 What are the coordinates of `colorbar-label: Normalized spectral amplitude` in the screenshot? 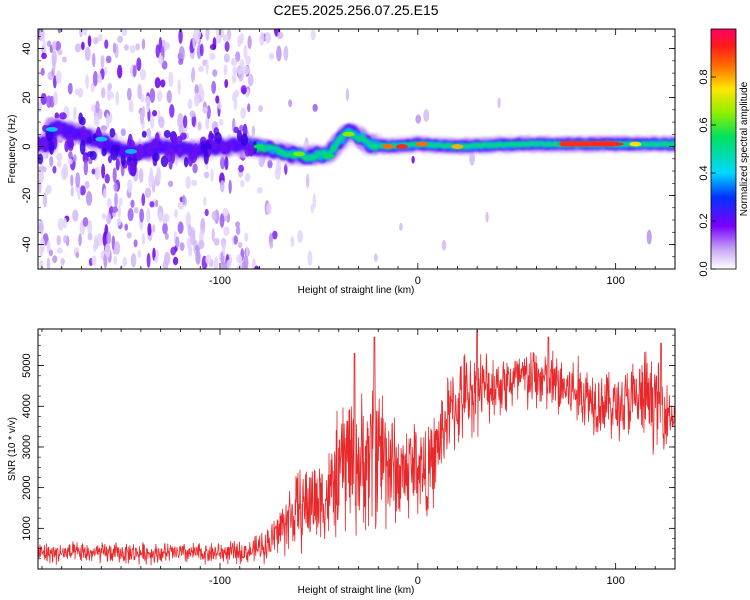 It's located at (744, 148).